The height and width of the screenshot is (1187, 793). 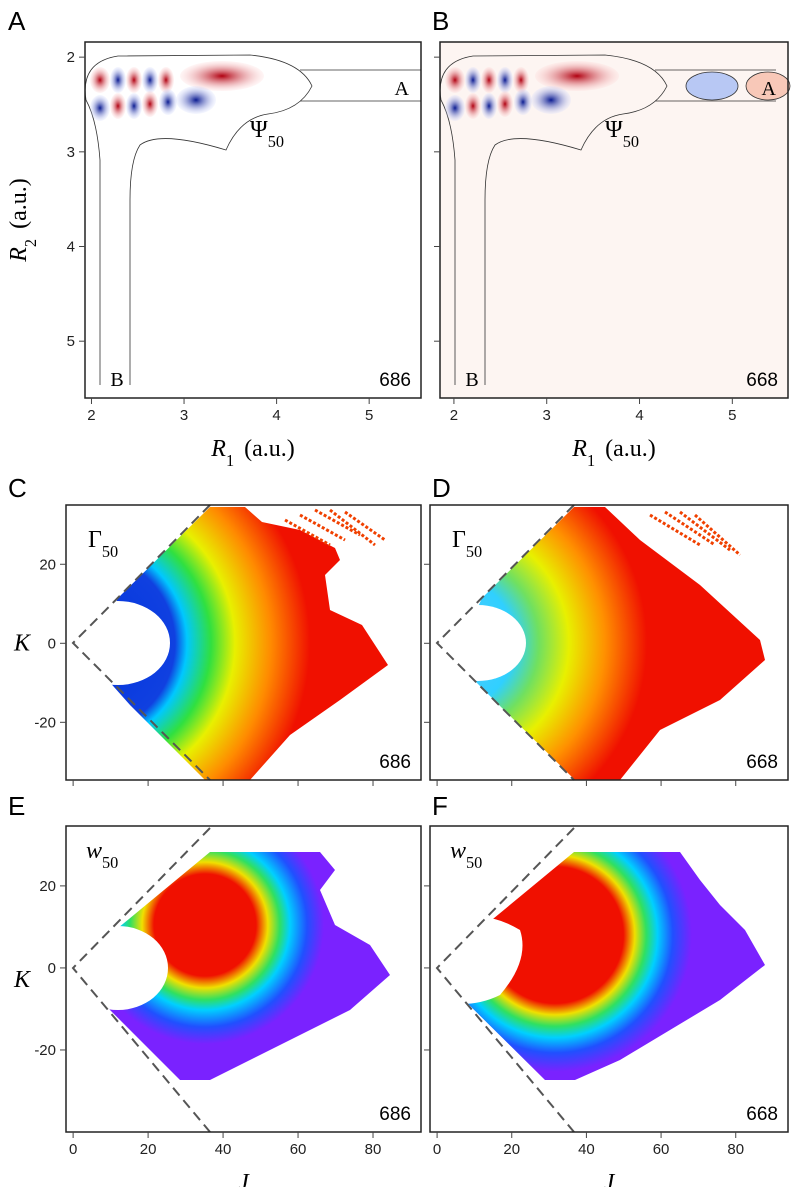 What do you see at coordinates (17, 488) in the screenshot?
I see `panel-letter: C` at bounding box center [17, 488].